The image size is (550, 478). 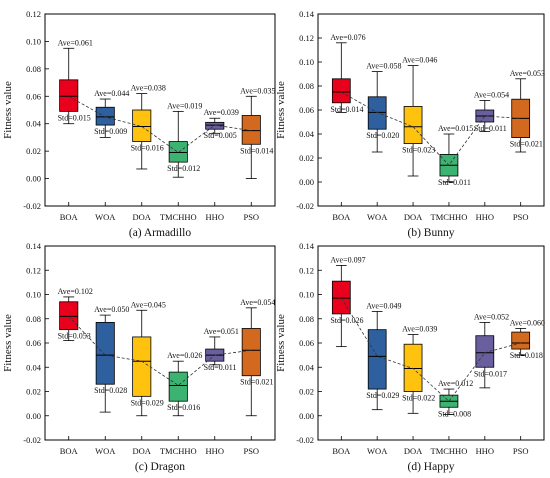 I want to click on std-label: Std=0.015, so click(x=74, y=117).